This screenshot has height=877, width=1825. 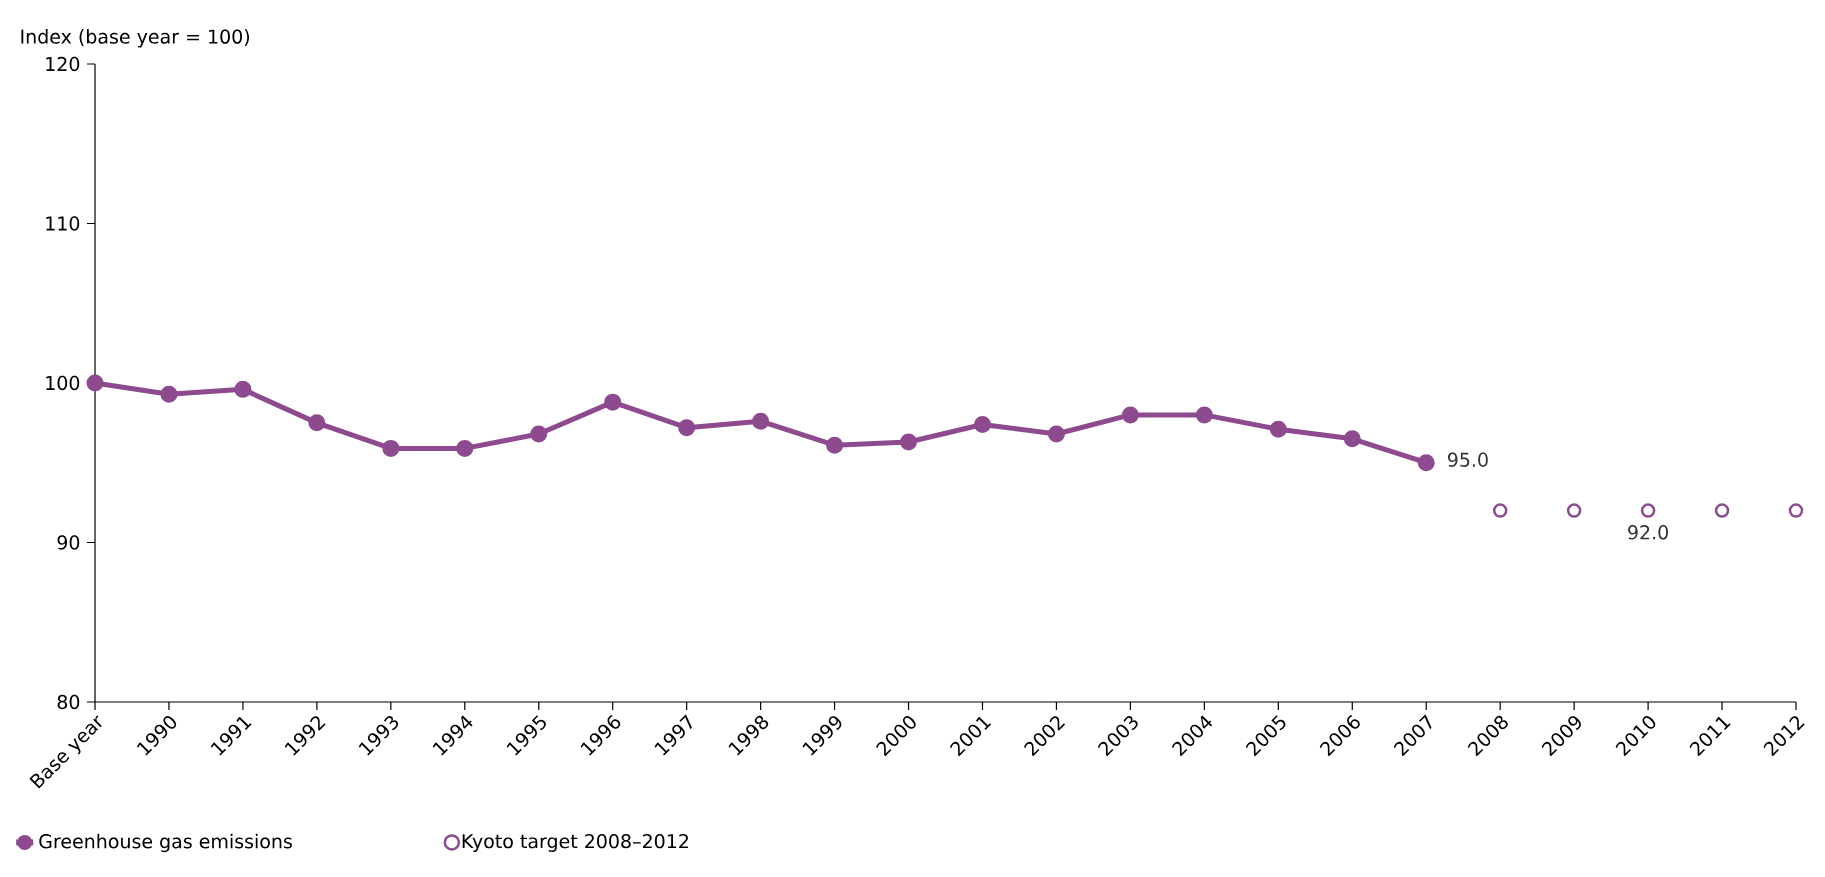 I want to click on y-tick-label: 100, so click(x=63, y=383).